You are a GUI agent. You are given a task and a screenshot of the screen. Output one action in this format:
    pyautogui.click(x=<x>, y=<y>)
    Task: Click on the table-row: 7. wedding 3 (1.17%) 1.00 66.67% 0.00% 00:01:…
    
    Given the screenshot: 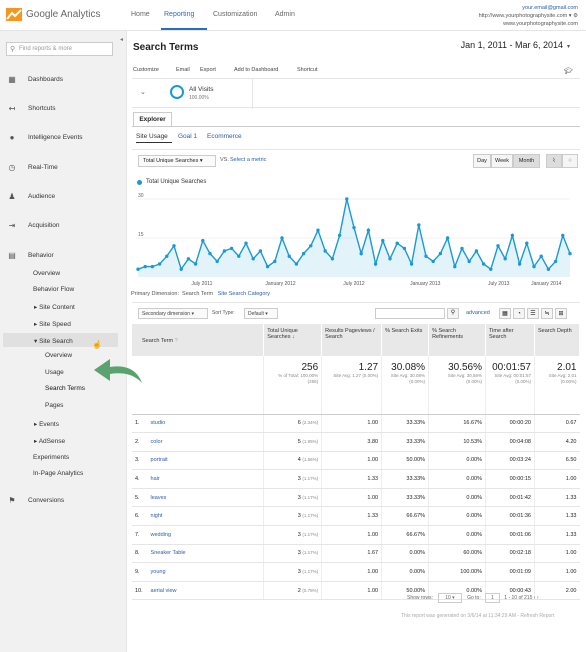 What is the action you would take?
    pyautogui.click(x=356, y=535)
    